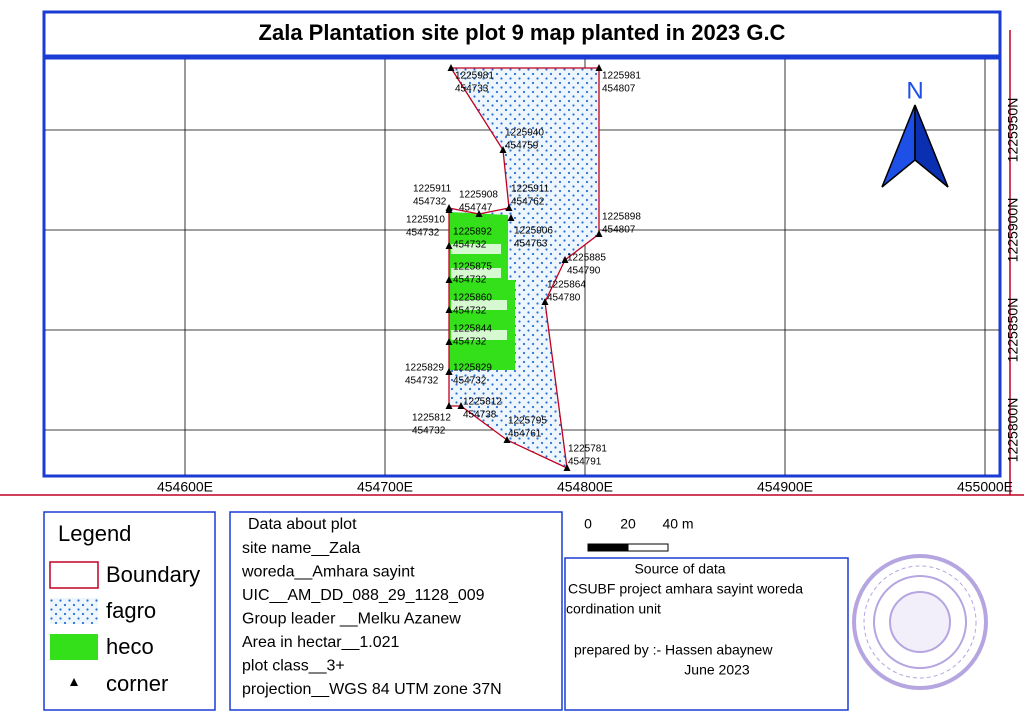 This screenshot has height=724, width=1024. I want to click on corner-northing: 1225860, so click(472, 298).